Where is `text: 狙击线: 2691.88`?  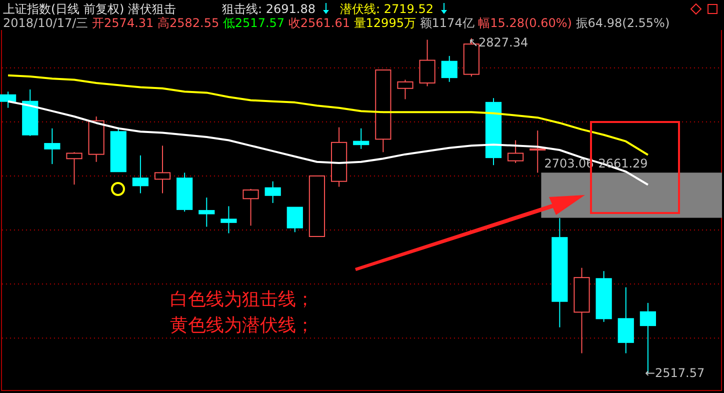
text: 狙击线: 2691.88 is located at coordinates (269, 9).